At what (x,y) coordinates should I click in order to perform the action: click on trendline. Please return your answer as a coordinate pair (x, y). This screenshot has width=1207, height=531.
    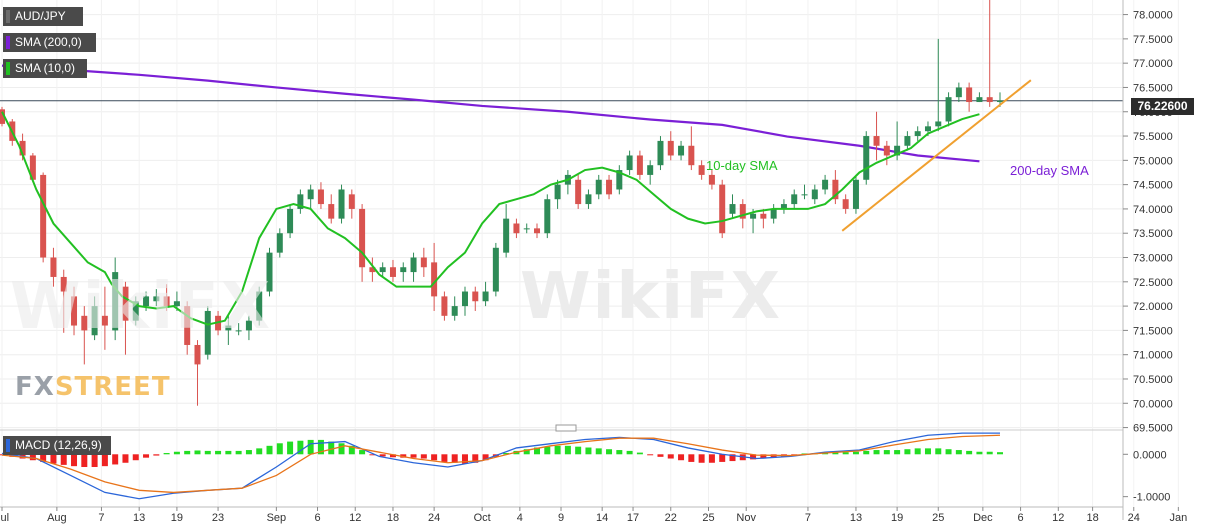
    Looking at the image, I should click on (936, 155).